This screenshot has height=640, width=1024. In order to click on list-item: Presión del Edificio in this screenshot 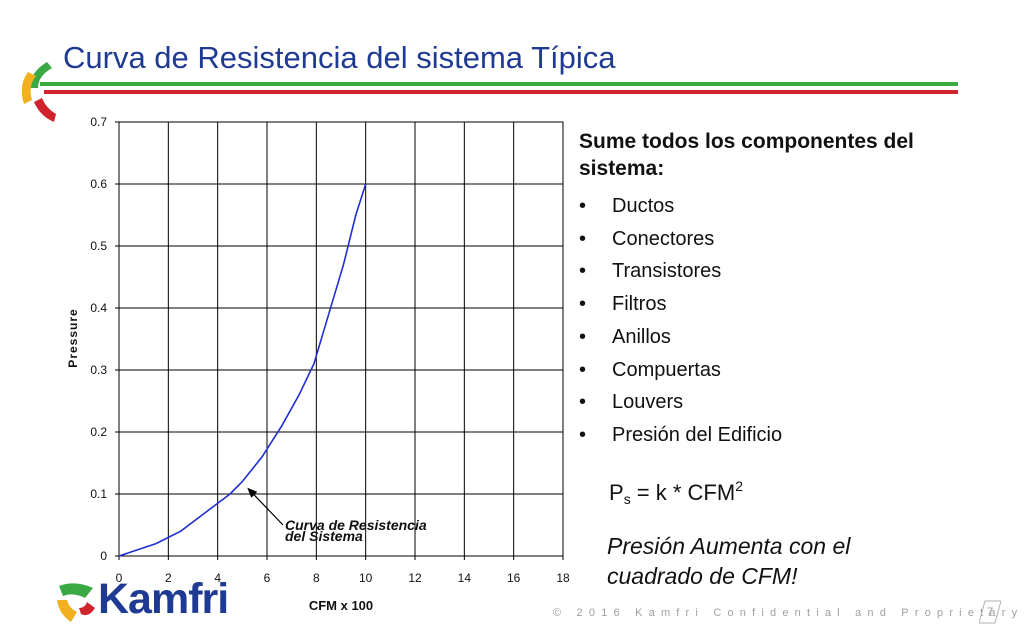, I will do `click(789, 435)`.